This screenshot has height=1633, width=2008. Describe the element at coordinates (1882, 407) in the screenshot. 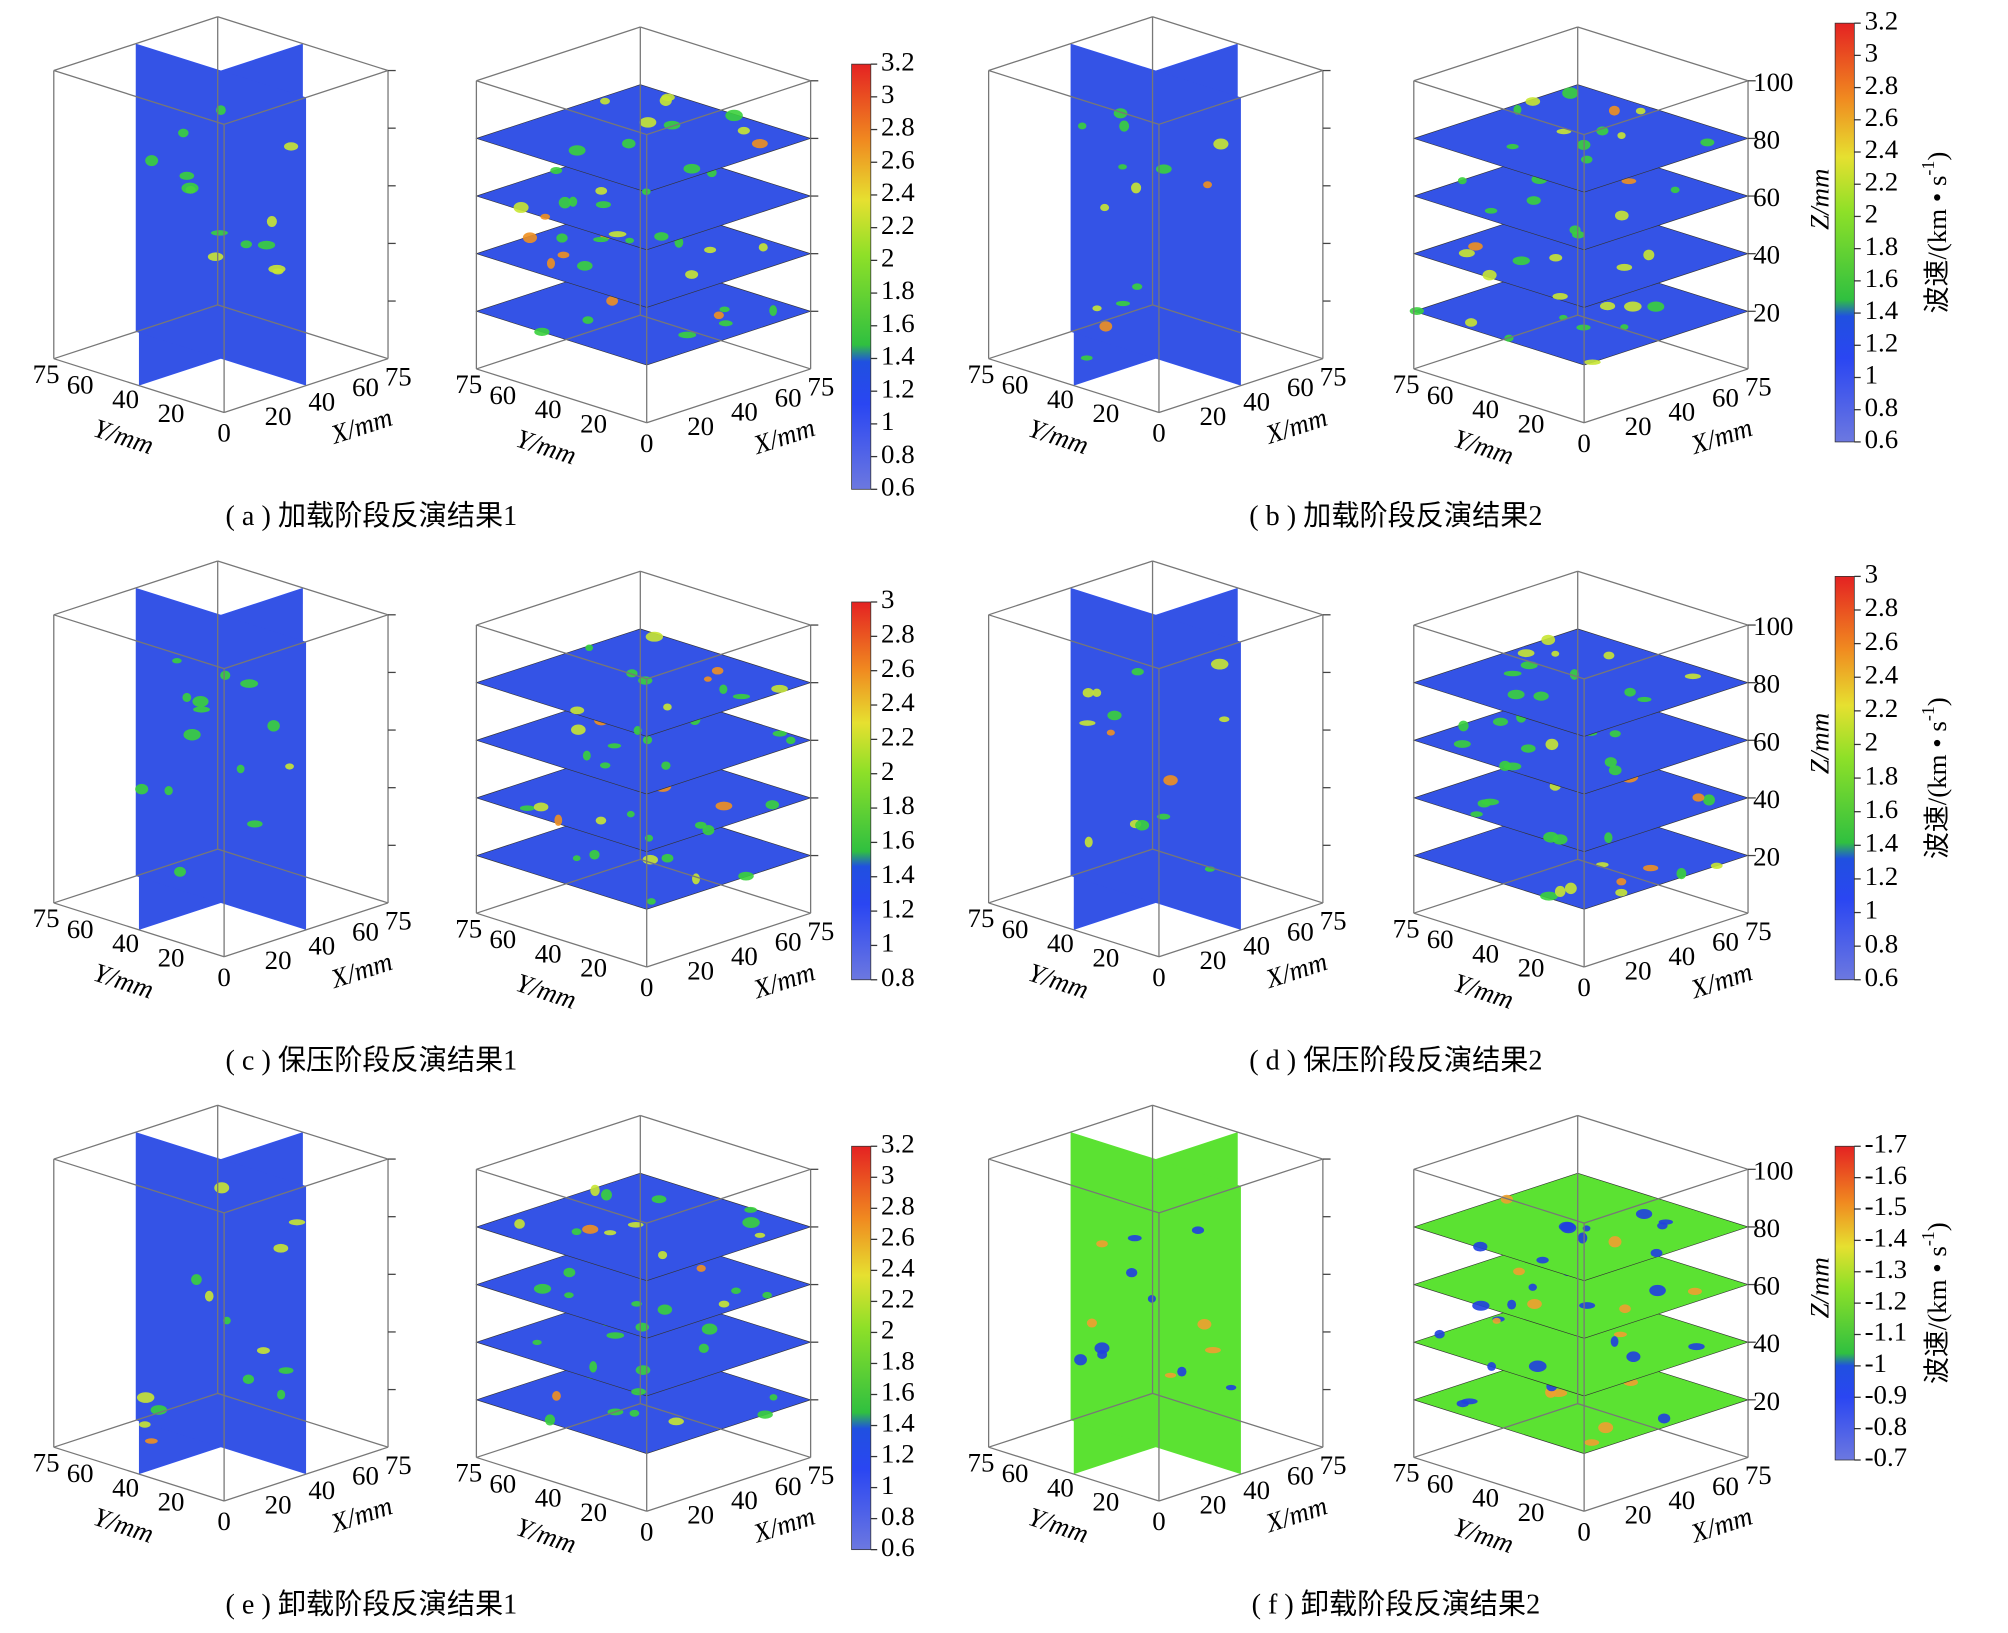

I see `colorbar-tick-label: 0.8` at that location.